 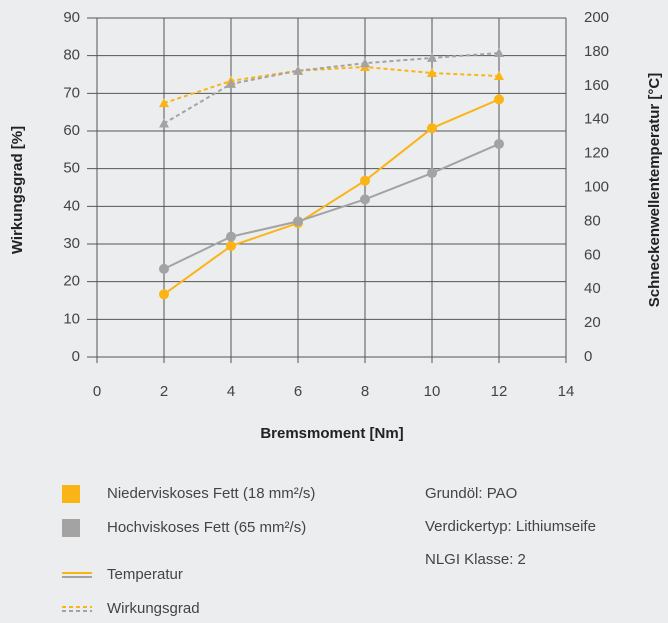 What do you see at coordinates (365, 391) in the screenshot?
I see `x-tick-label: 8` at bounding box center [365, 391].